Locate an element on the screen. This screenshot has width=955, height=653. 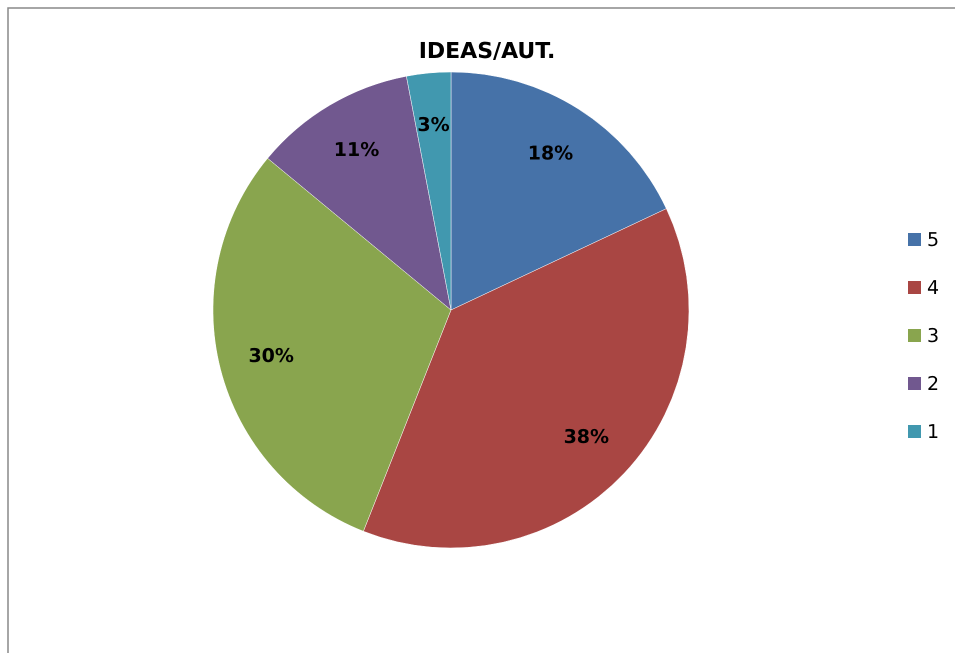
legend-label: 1 is located at coordinates (933, 432).